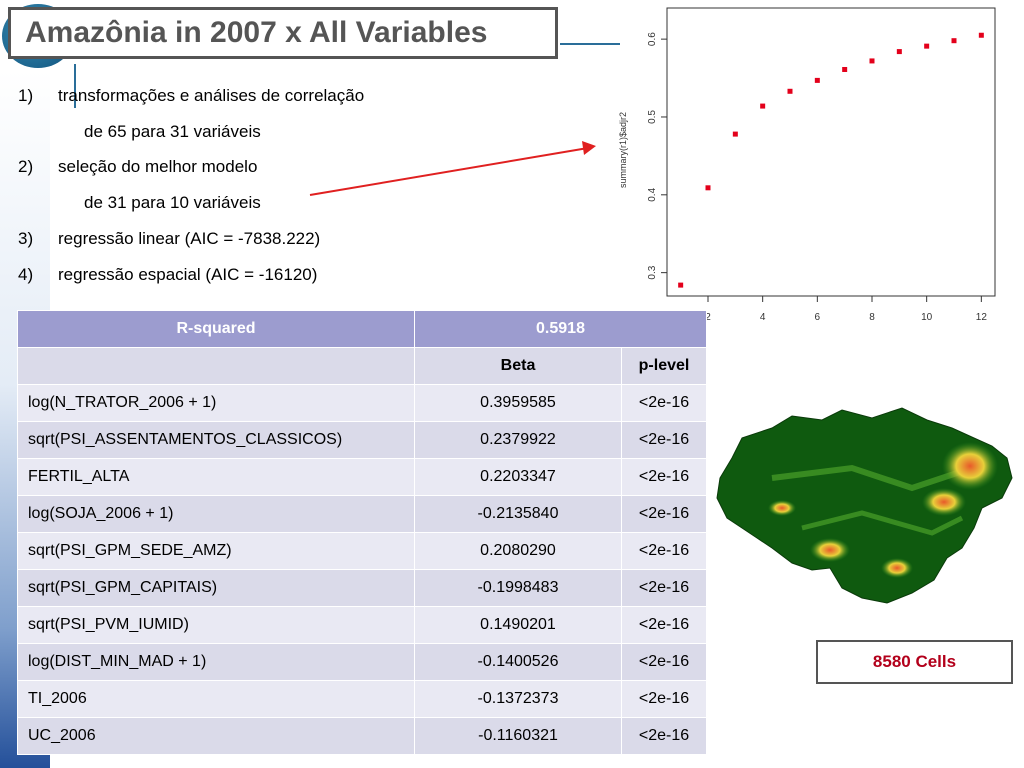 This screenshot has height=768, width=1024. What do you see at coordinates (927, 317) in the screenshot?
I see `x-tick-label: 10` at bounding box center [927, 317].